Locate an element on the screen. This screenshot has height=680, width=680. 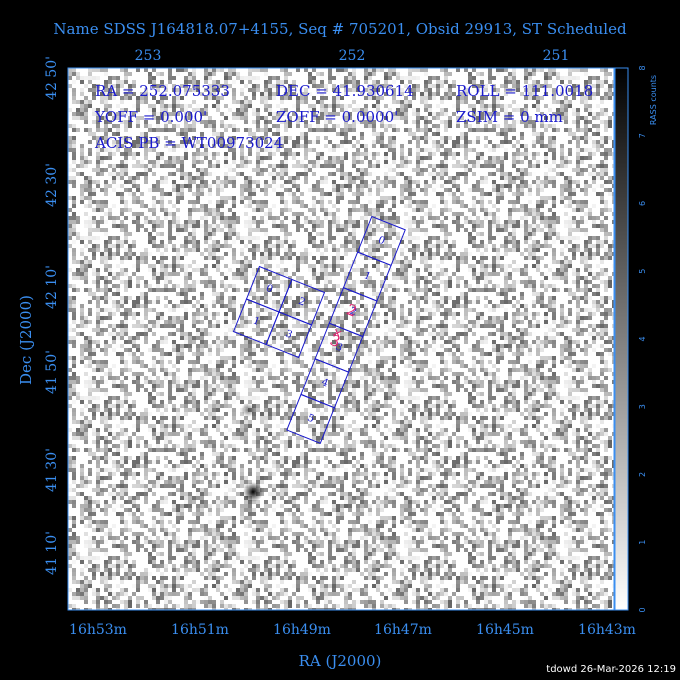
colorbar-tick-label: 6 is located at coordinates (642, 203).